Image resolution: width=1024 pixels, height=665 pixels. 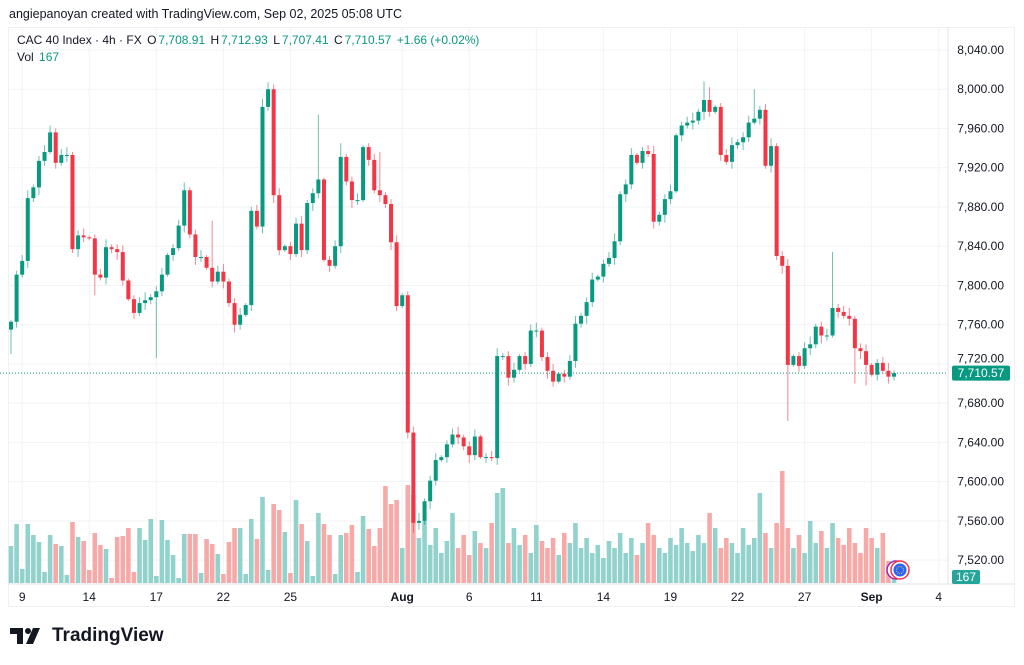 I want to click on change-value: +1.66 (+0.02%), so click(x=438, y=40).